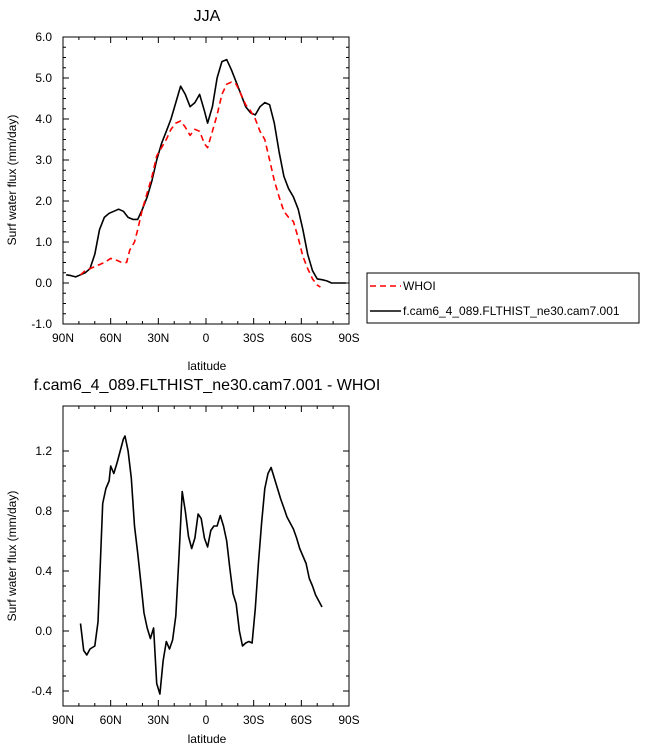 Image resolution: width=647 pixels, height=749 pixels. I want to click on top-x-tick-label: 60N, so click(111, 338).